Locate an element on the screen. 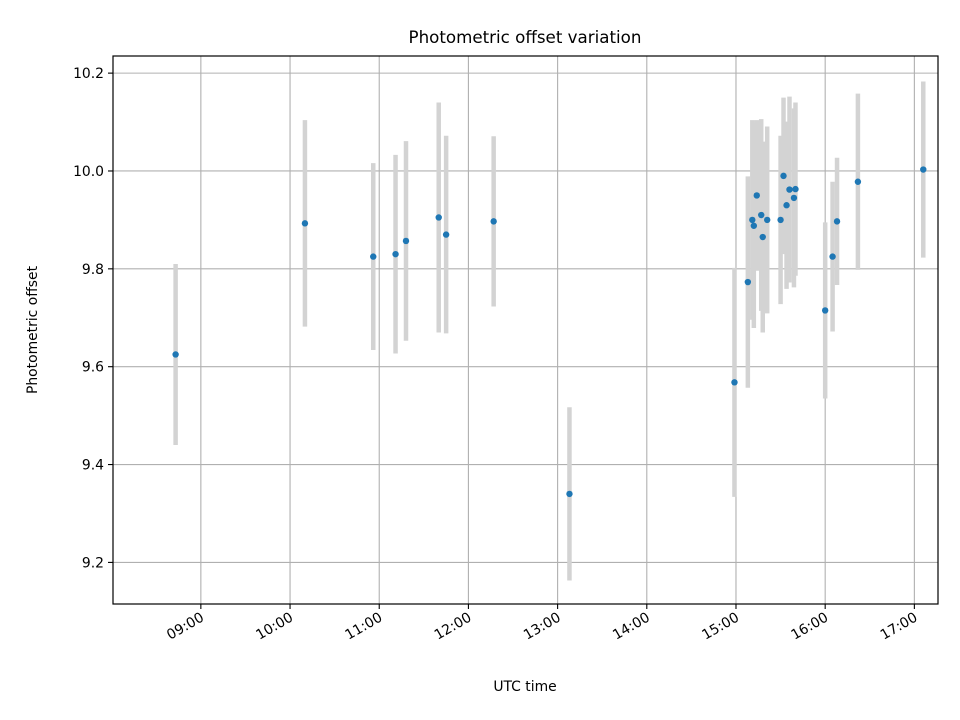 The width and height of the screenshot is (960, 720). y-tick-label: 9.8 is located at coordinates (93, 270).